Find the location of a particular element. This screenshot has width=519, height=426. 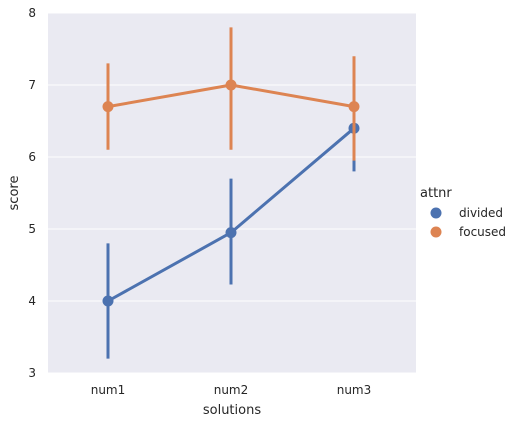

x-tick-label-num2: num2 is located at coordinates (231, 390).